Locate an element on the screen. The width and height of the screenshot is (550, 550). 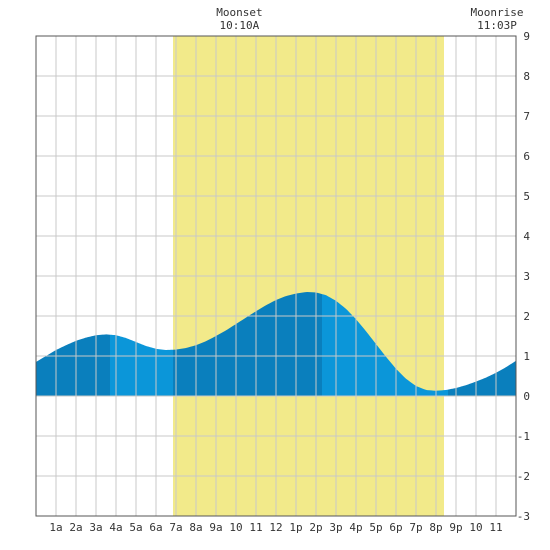
y-tick-label: -2 is located at coordinates (523, 476).